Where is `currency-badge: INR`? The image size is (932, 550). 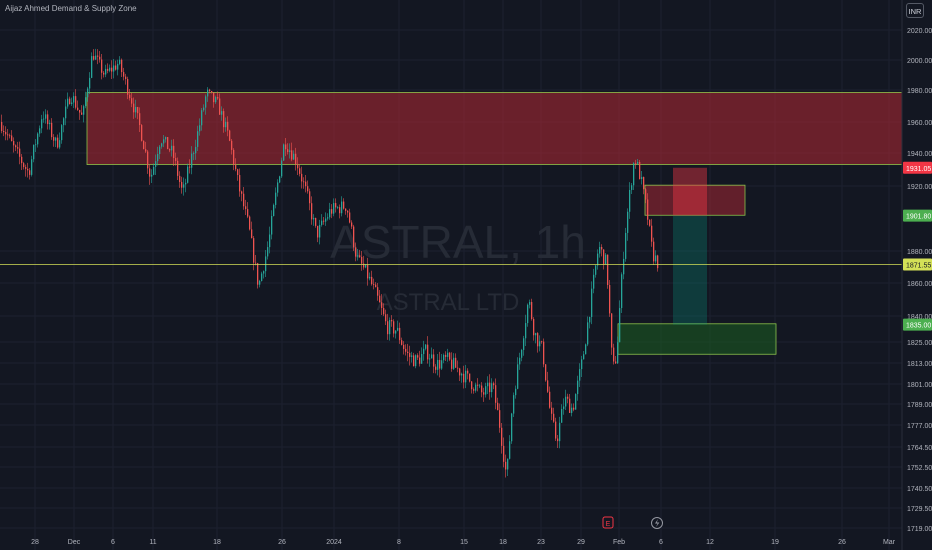
currency-badge: INR is located at coordinates (915, 10).